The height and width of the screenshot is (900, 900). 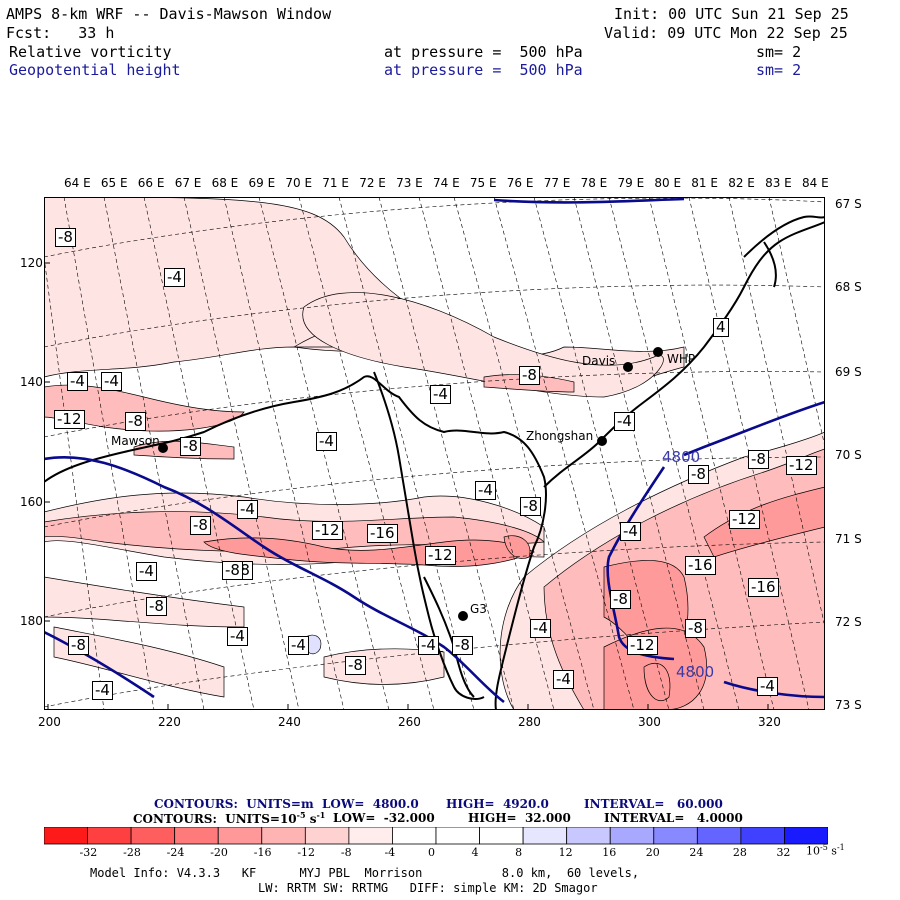 What do you see at coordinates (262, 183) in the screenshot?
I see `longitude-label: 69 E` at bounding box center [262, 183].